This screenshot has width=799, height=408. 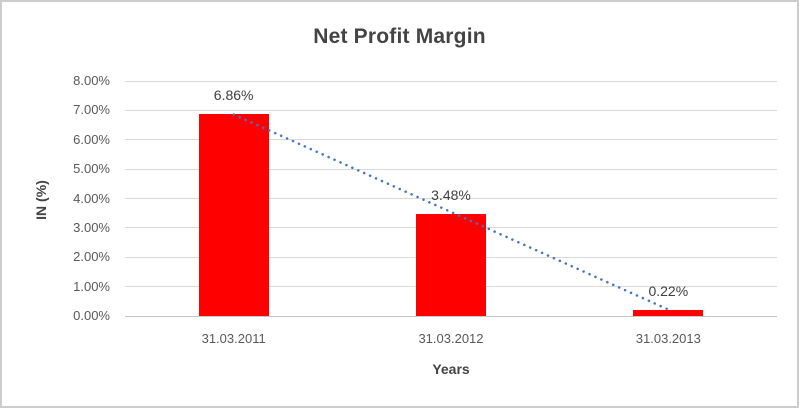 What do you see at coordinates (91, 110) in the screenshot?
I see `y-tick-label: 7.00%` at bounding box center [91, 110].